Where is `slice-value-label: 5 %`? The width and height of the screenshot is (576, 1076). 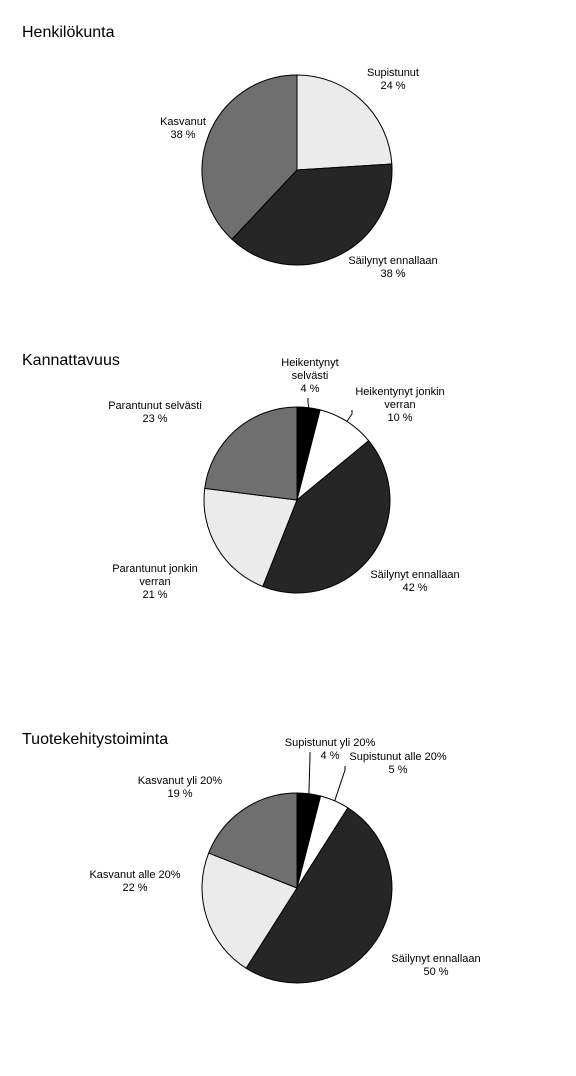
slice-value-label: 5 % is located at coordinates (398, 770).